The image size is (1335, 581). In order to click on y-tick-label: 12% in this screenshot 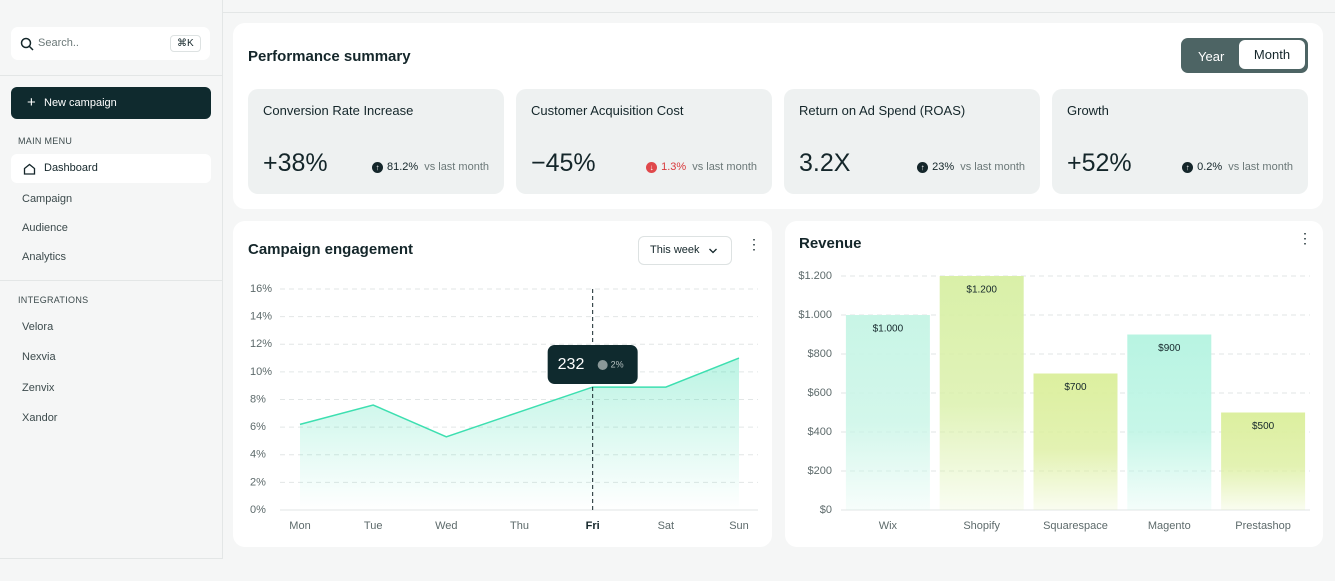, I will do `click(261, 344)`.